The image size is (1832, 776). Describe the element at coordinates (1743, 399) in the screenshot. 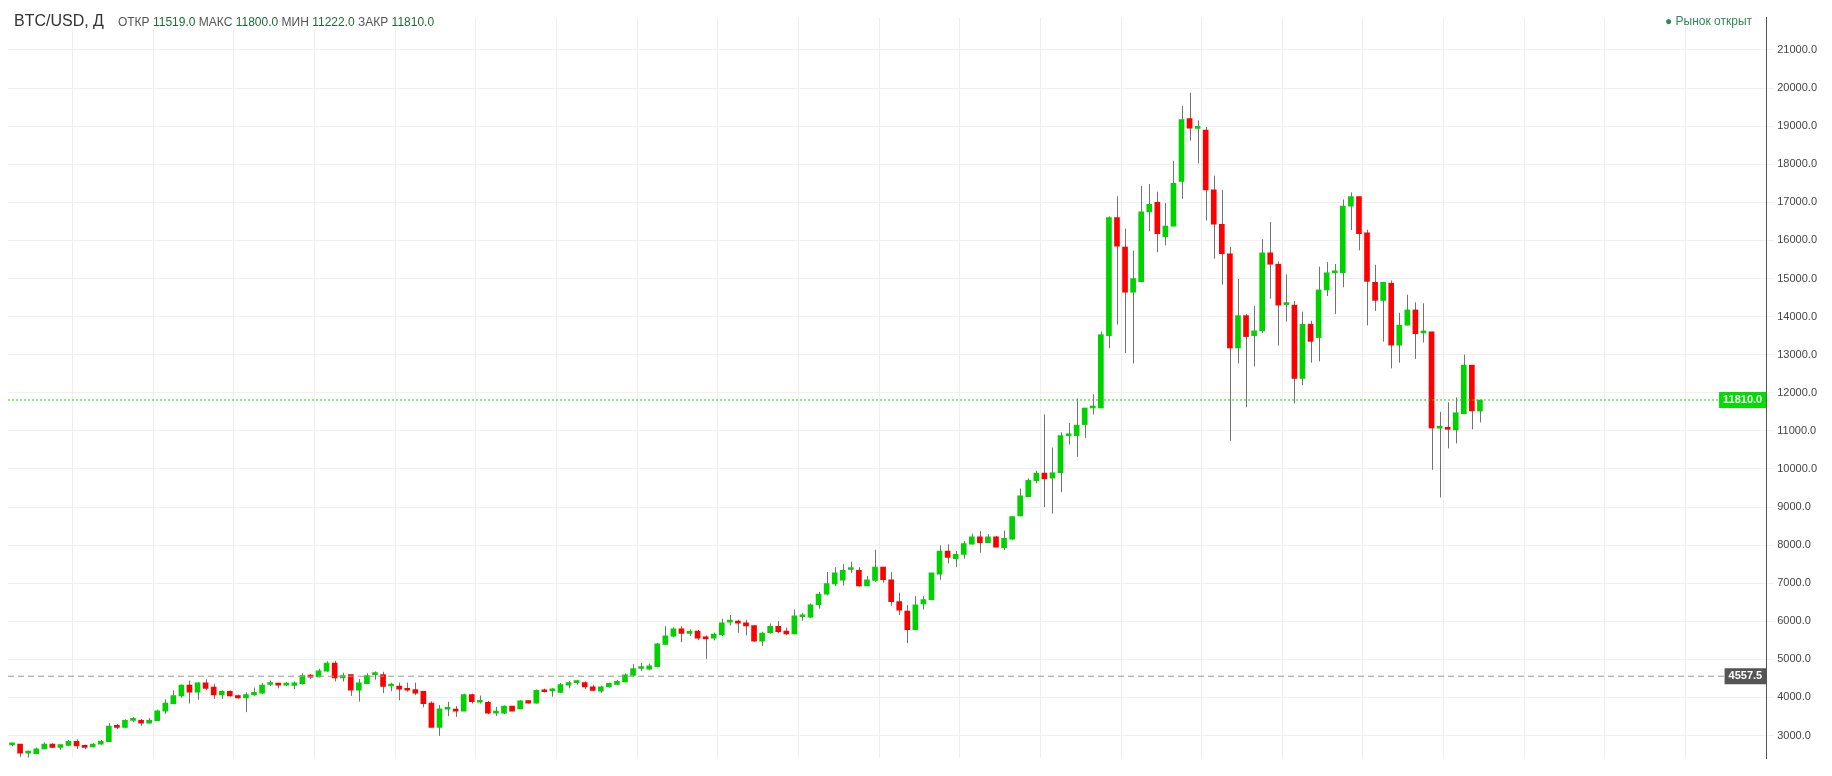

I see `ref-line-label: 11810.0` at that location.